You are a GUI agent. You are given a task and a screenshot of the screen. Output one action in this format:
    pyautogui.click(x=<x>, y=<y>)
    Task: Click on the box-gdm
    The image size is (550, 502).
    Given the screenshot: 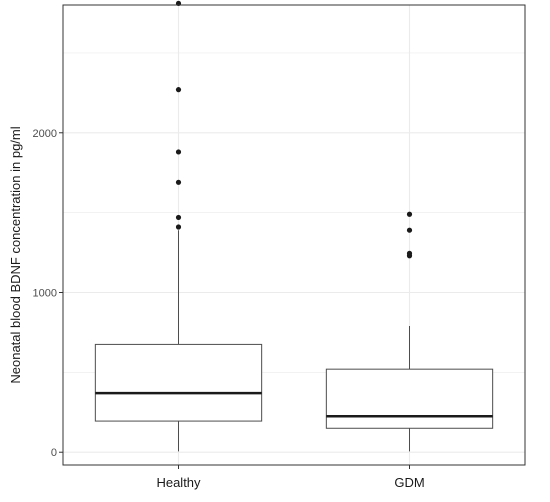 What is the action you would take?
    pyautogui.click(x=409, y=331)
    